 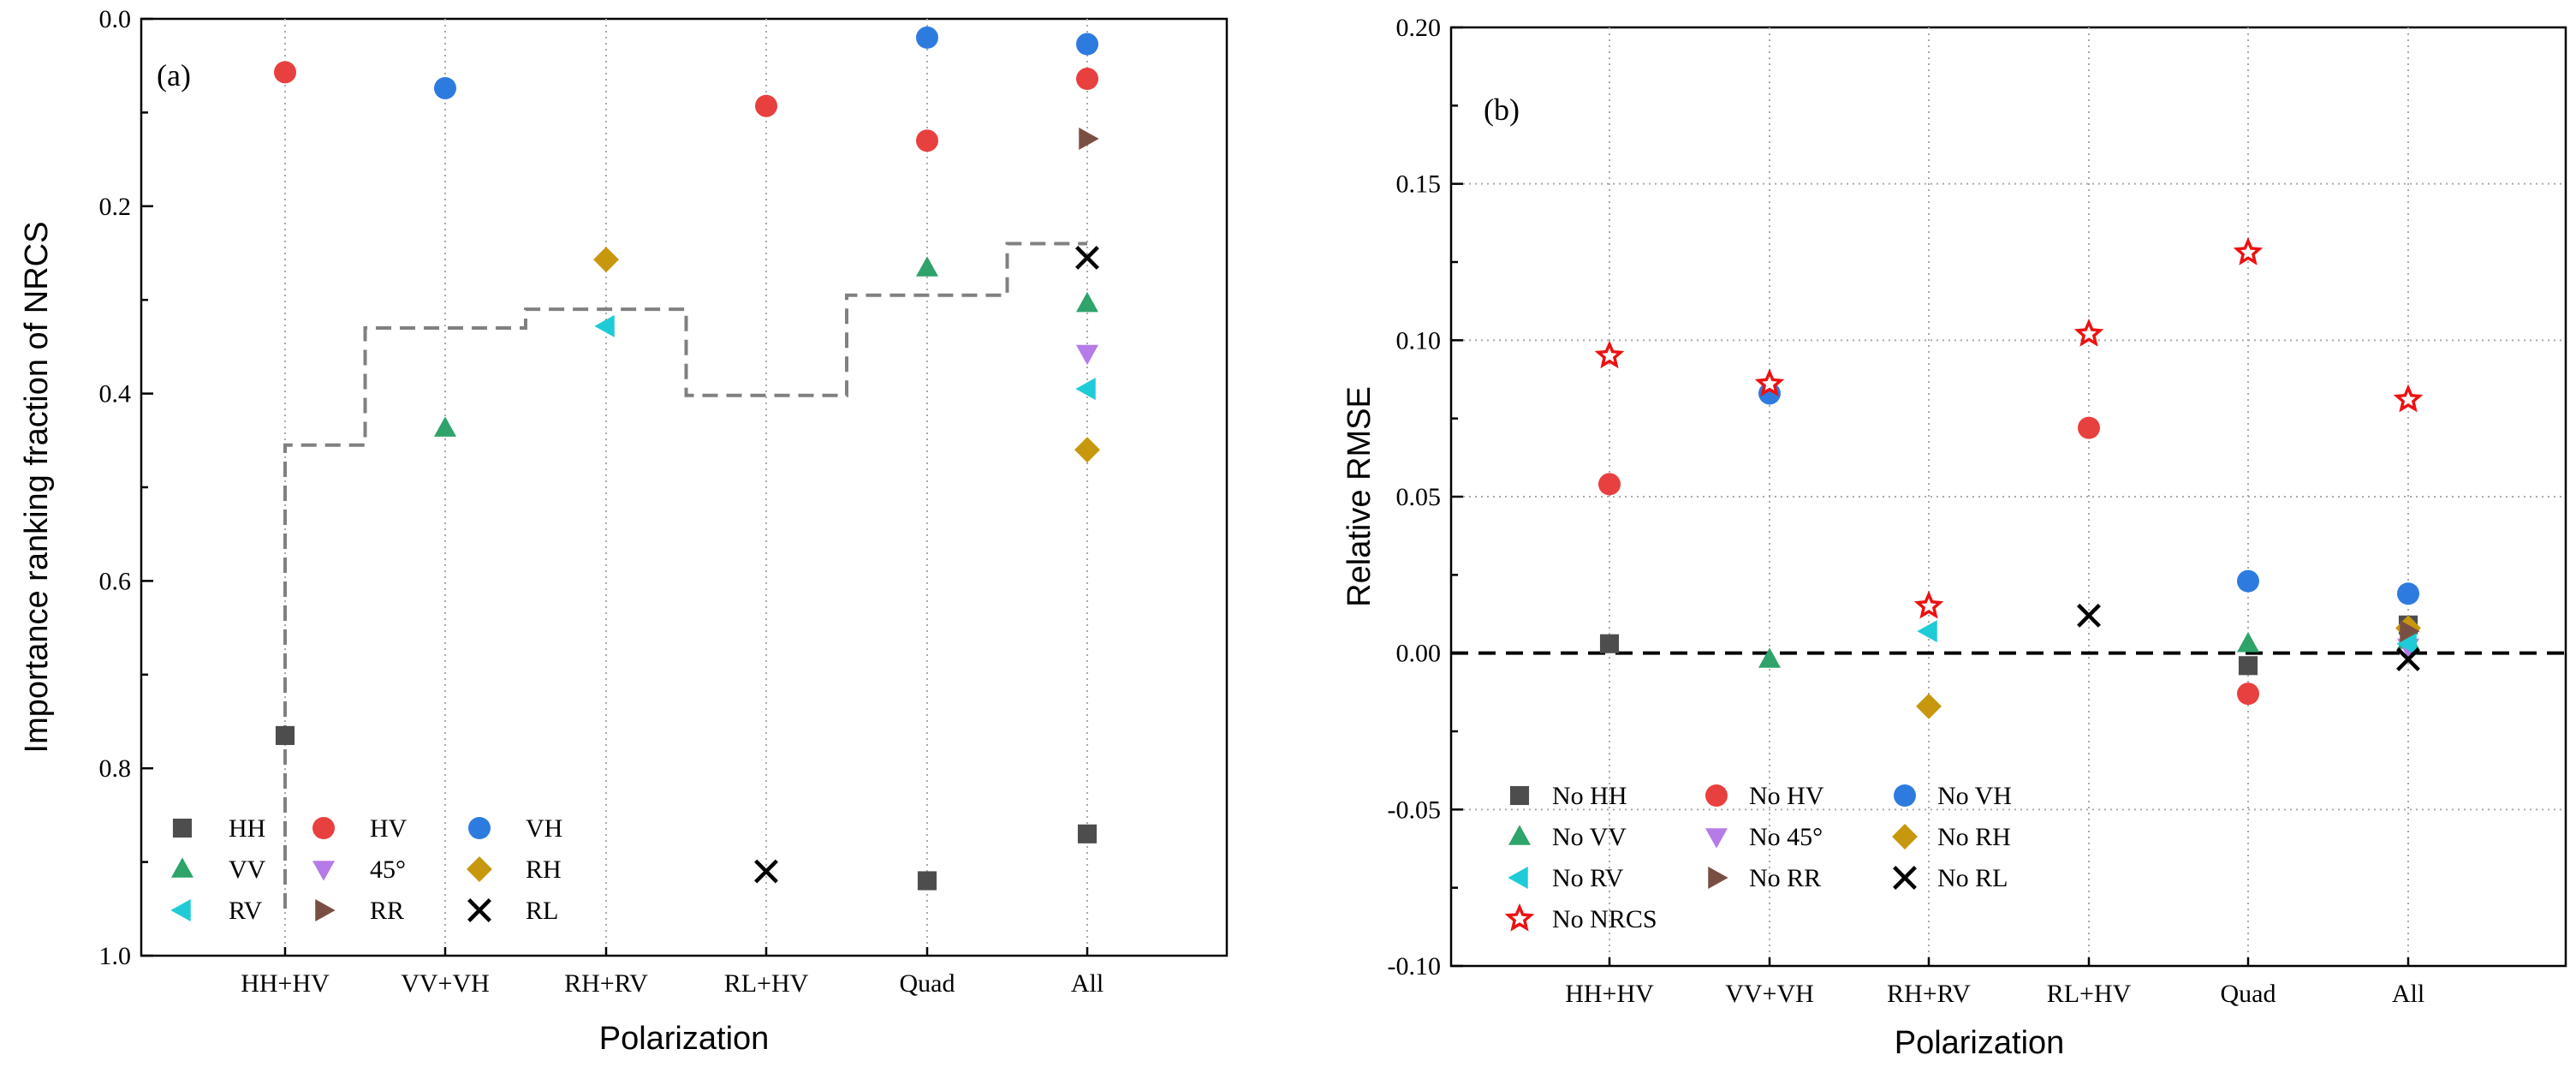 I want to click on panel-a-point-hh-quad, so click(x=927, y=881).